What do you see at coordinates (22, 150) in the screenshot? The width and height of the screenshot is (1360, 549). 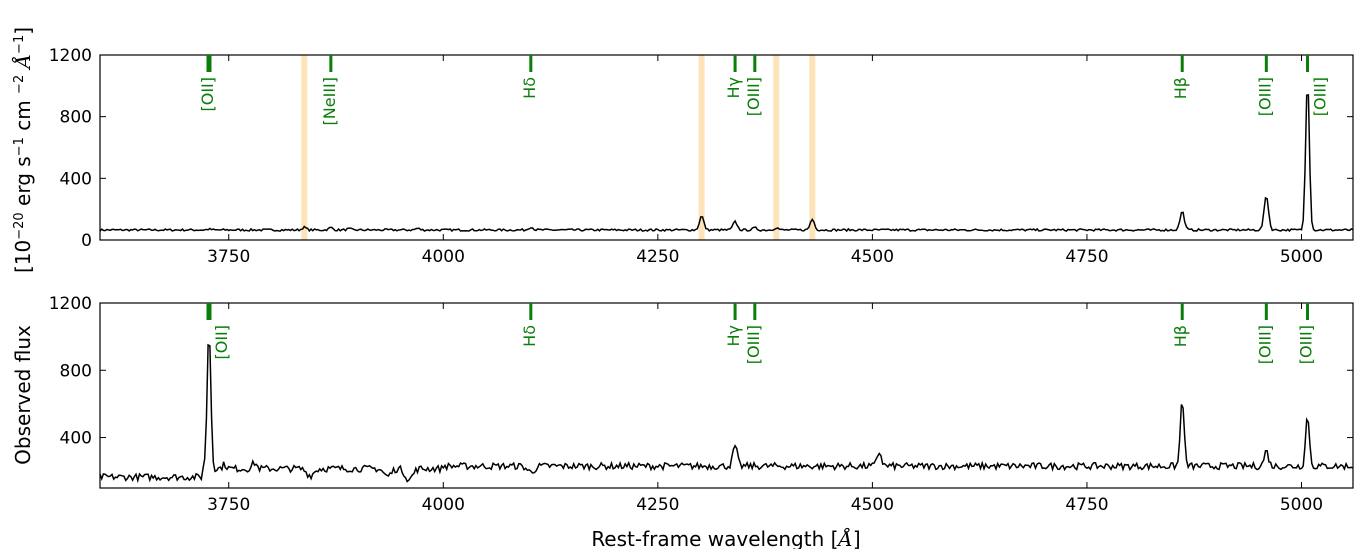 I see `top-ylabel: [10−20 erg s−1 cm −2 Å−1]` at bounding box center [22, 150].